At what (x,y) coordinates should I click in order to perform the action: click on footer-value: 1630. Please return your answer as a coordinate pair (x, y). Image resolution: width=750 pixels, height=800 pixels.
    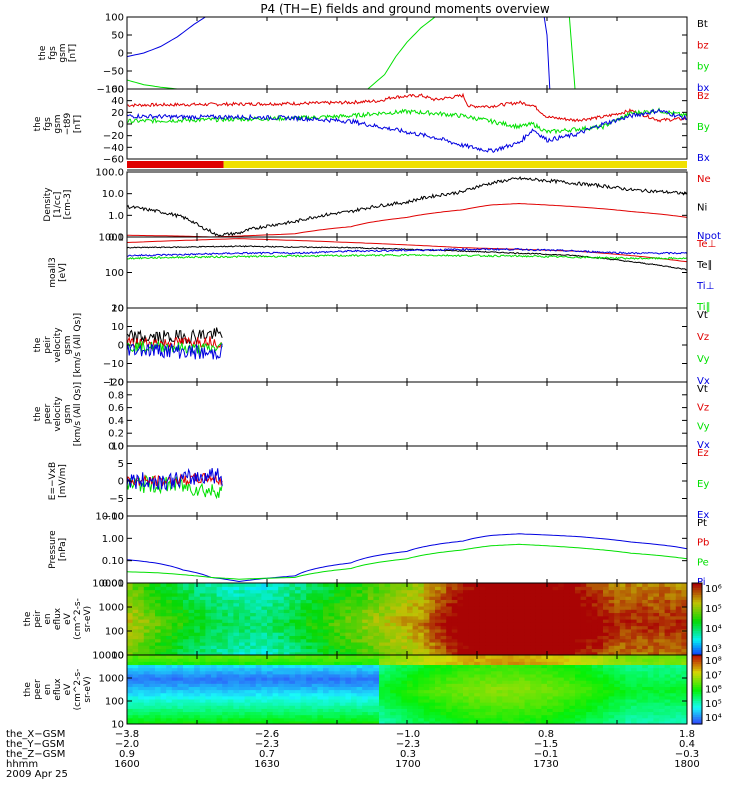
    Looking at the image, I should click on (266, 764).